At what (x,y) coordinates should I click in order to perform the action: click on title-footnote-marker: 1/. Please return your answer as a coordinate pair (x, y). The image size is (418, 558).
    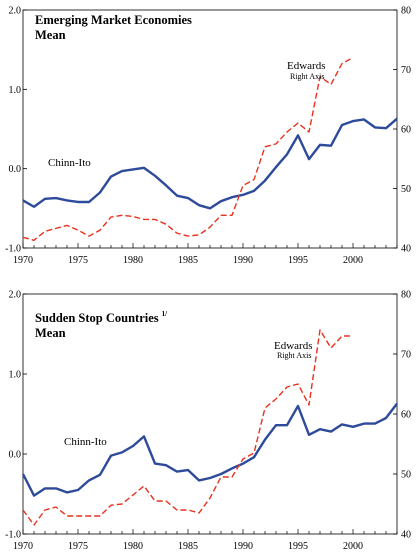
    Looking at the image, I should click on (165, 314).